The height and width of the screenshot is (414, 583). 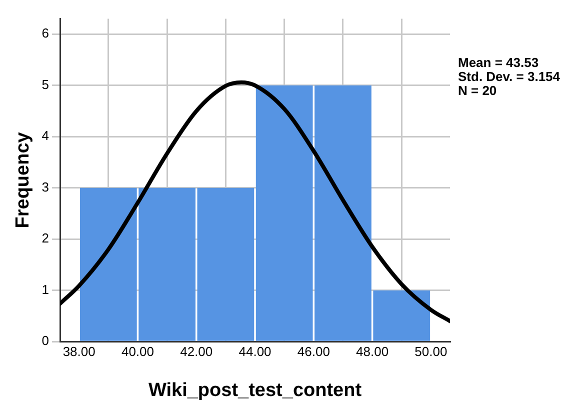 I want to click on x-tick-label: 46.00, so click(x=313, y=351).